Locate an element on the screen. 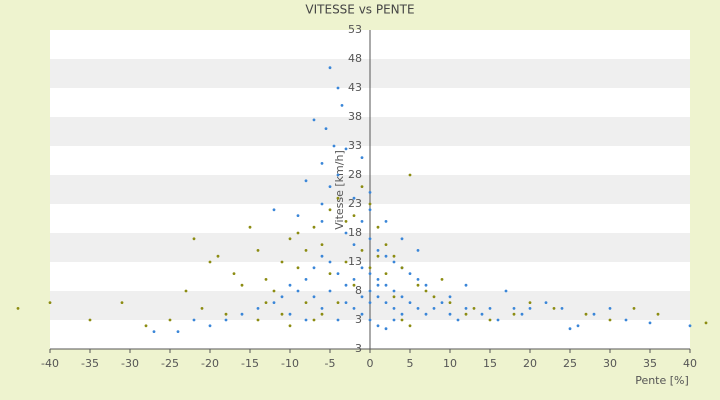 The image size is (720, 400). x-tick-label: -20 is located at coordinates (210, 363).